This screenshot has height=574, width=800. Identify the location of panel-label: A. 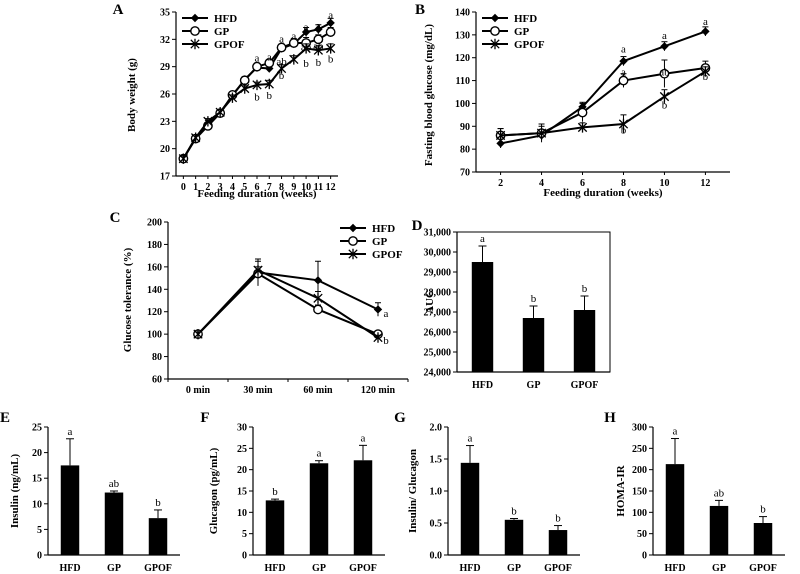
(118, 10).